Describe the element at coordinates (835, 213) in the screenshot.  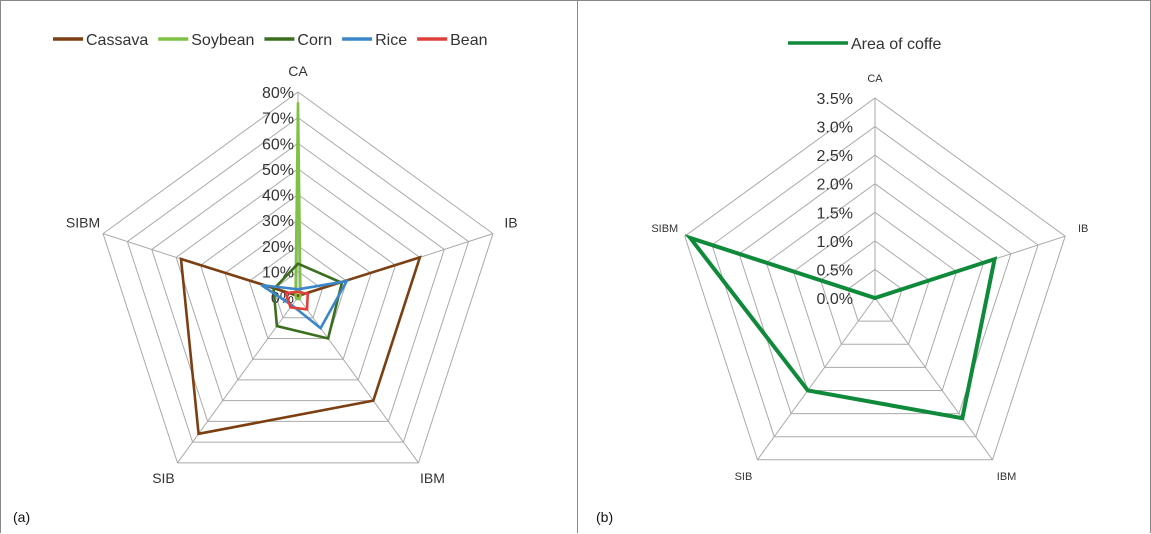
I see `tick-label: 1.5%` at that location.